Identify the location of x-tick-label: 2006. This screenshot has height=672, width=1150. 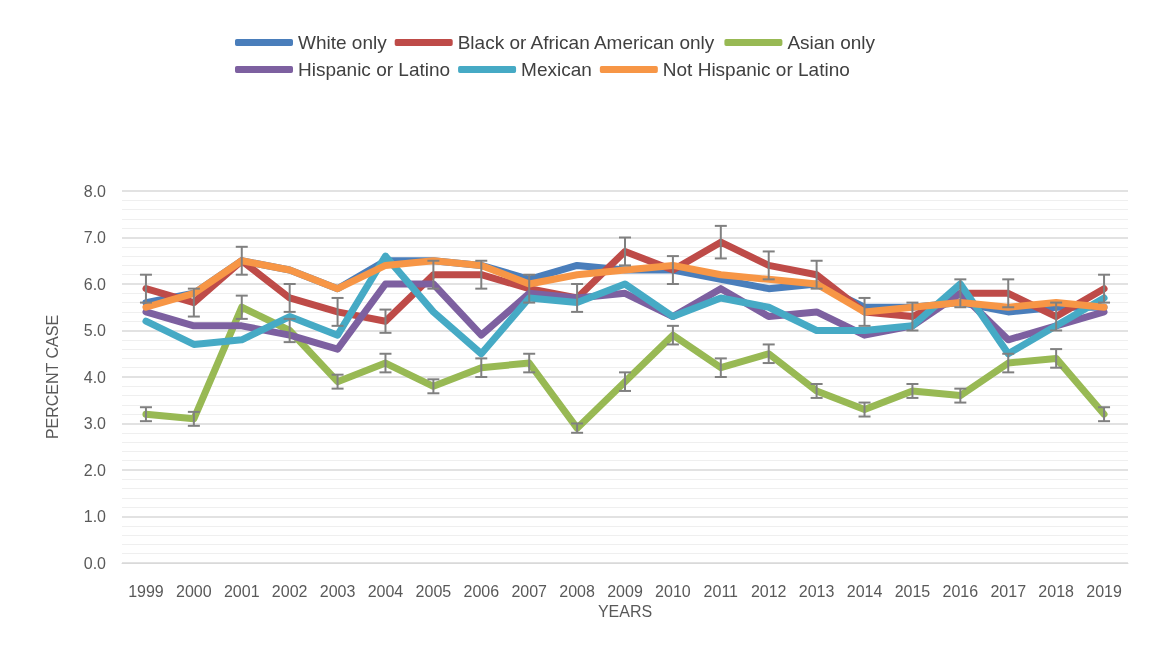
(481, 591).